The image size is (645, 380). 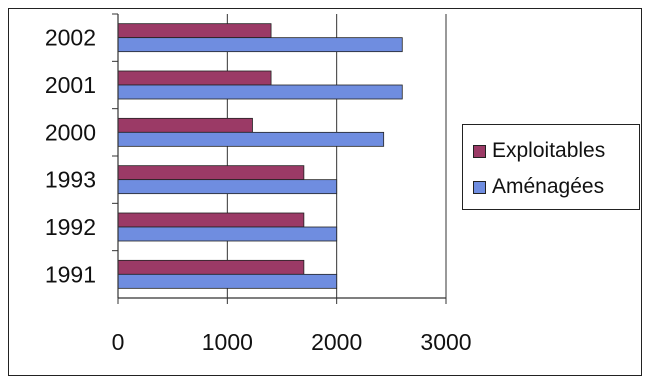 What do you see at coordinates (70, 274) in the screenshot?
I see `y-tick-label-1991: 1991` at bounding box center [70, 274].